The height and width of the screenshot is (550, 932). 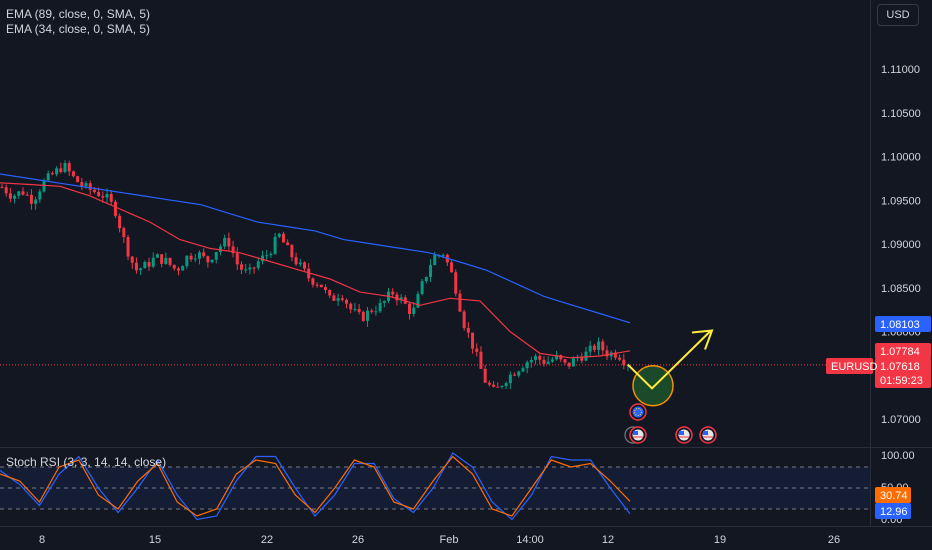 What do you see at coordinates (893, 511) in the screenshot?
I see `stoch-d-badge` at bounding box center [893, 511].